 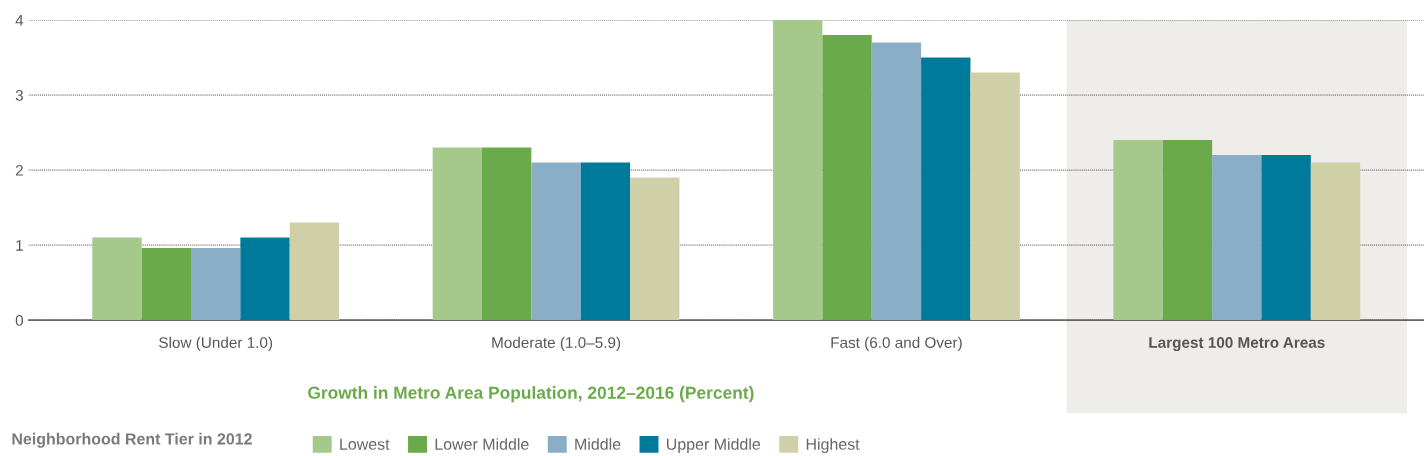 I want to click on legend-label: Middle, so click(x=598, y=444).